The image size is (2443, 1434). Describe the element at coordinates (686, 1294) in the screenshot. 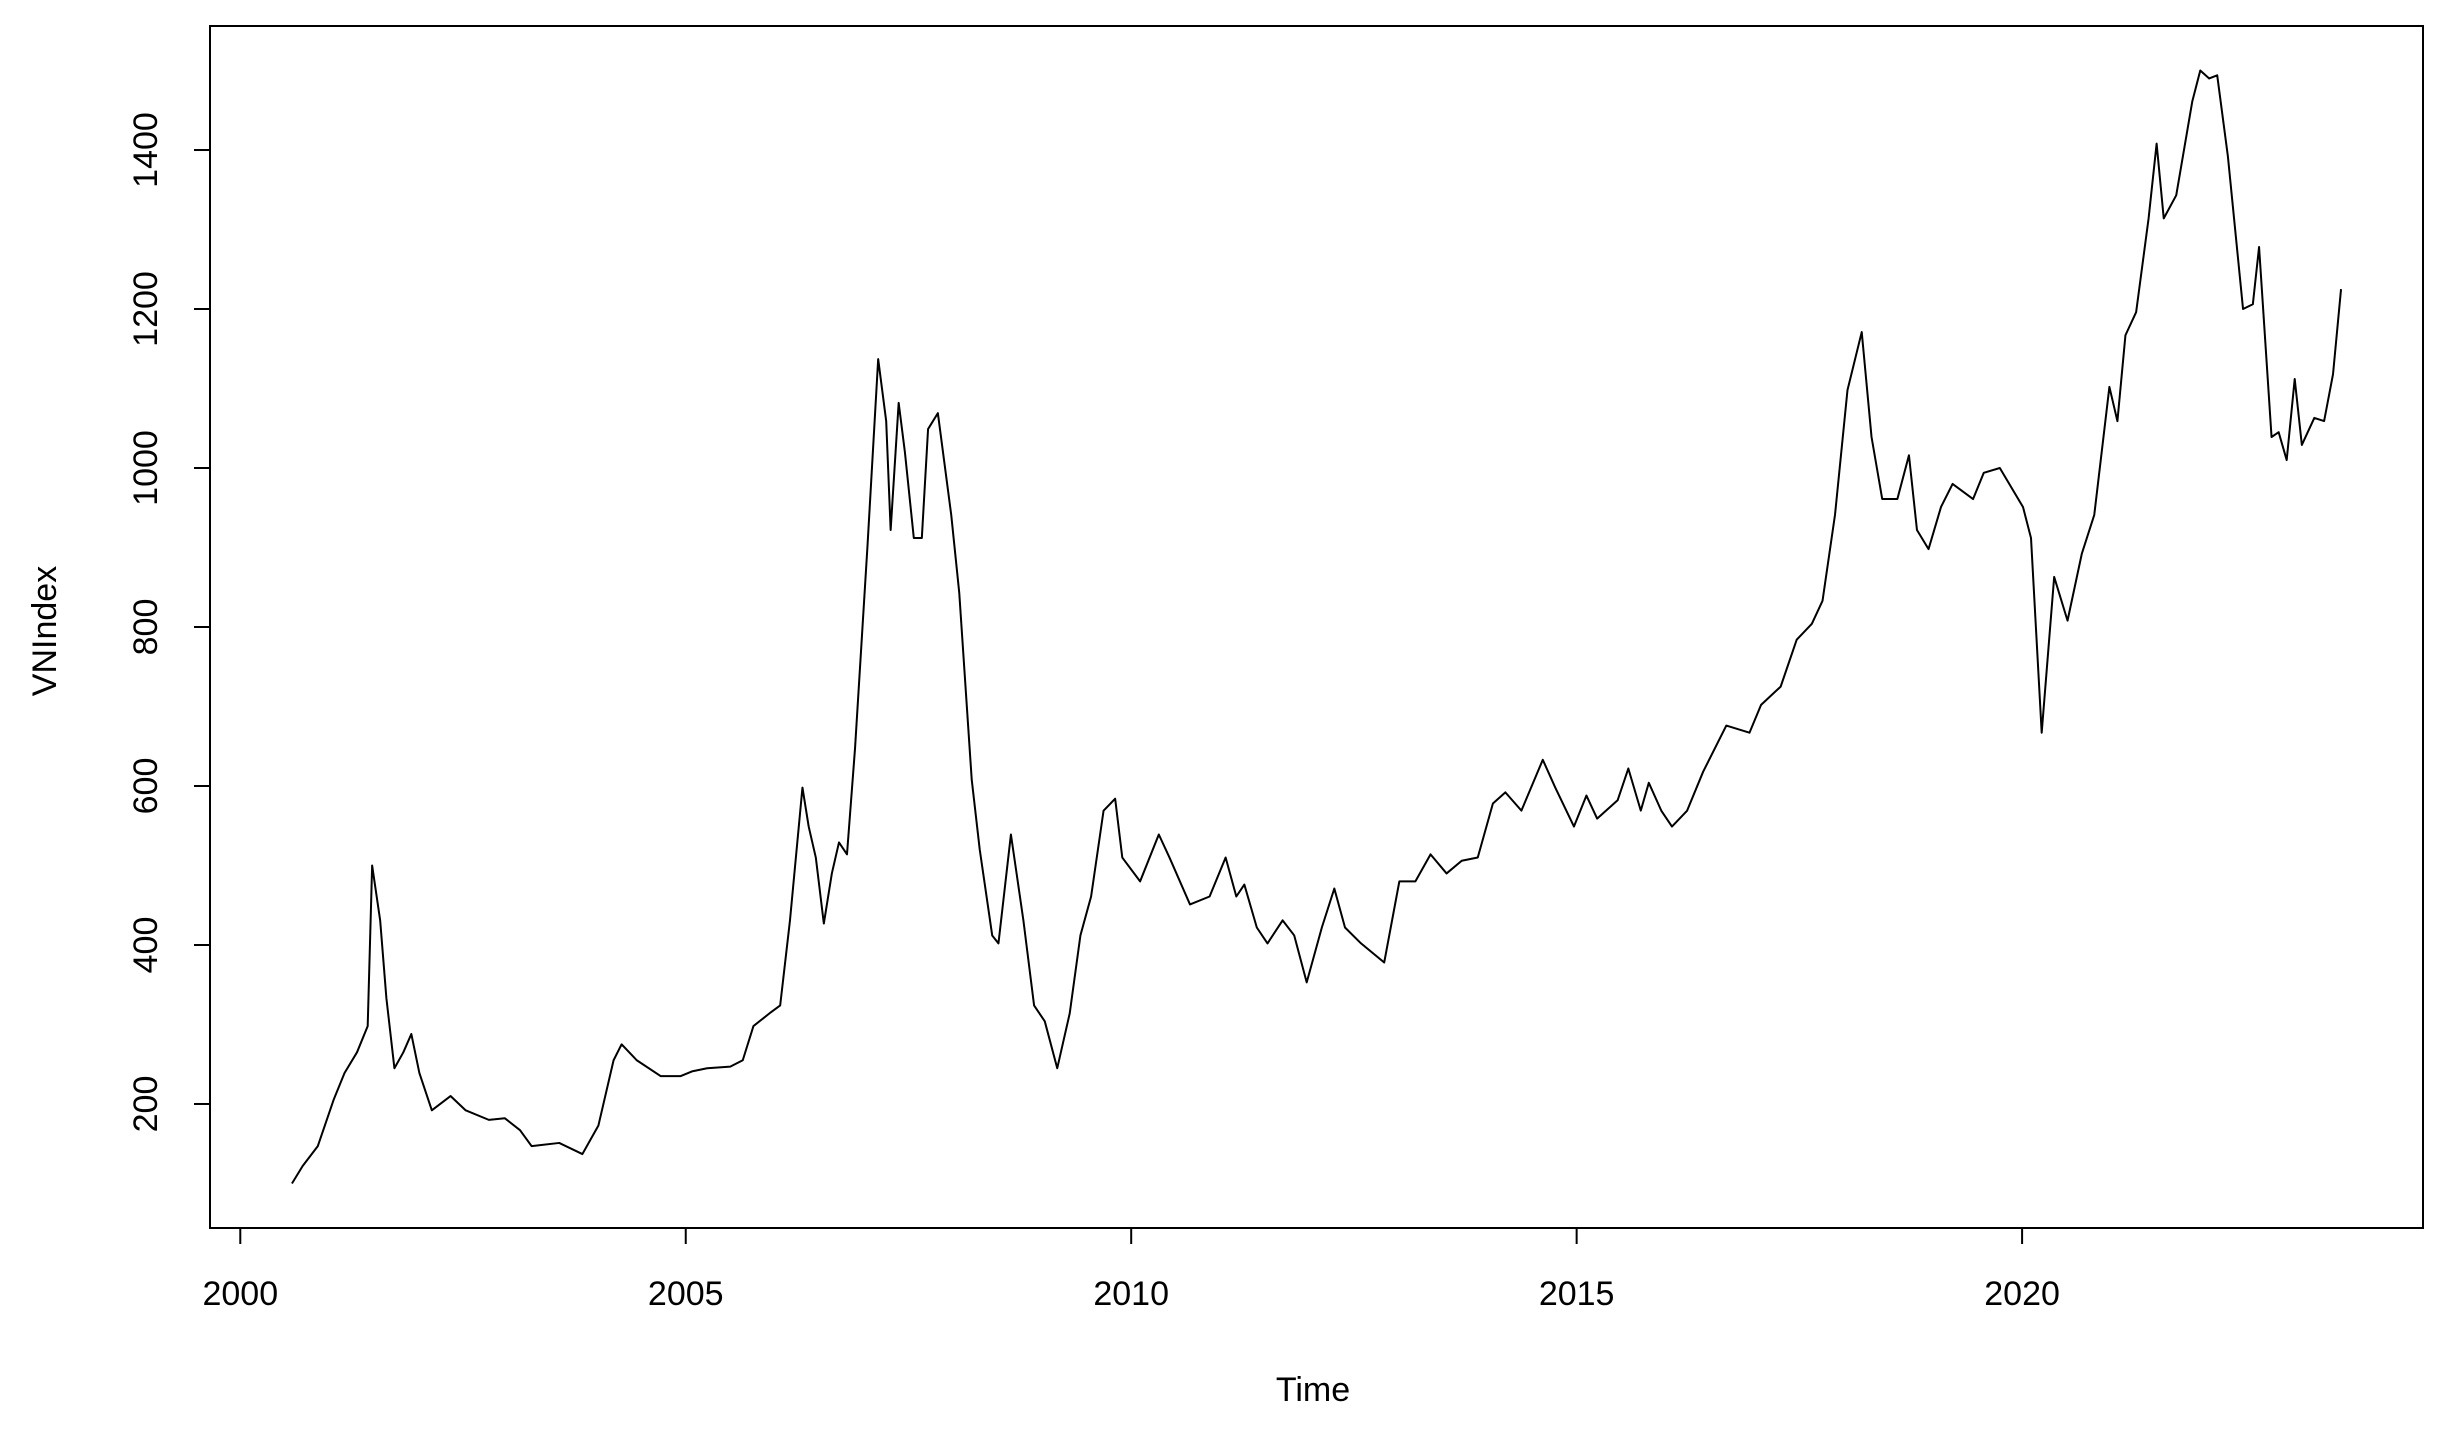

I see `x-tick-label: 2005` at that location.